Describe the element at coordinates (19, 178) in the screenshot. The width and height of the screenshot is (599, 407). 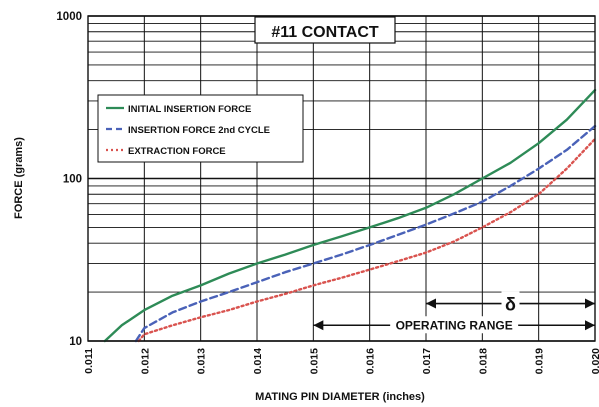
I see `y-axis-label: FORCE (grams)` at that location.